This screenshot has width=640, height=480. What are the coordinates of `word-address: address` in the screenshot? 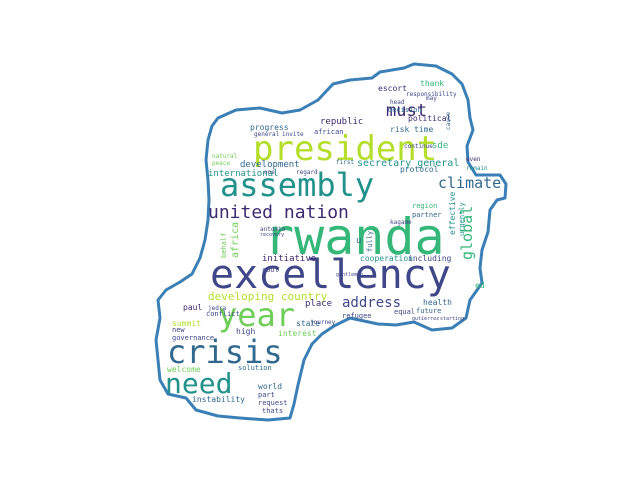 It's located at (371, 303).